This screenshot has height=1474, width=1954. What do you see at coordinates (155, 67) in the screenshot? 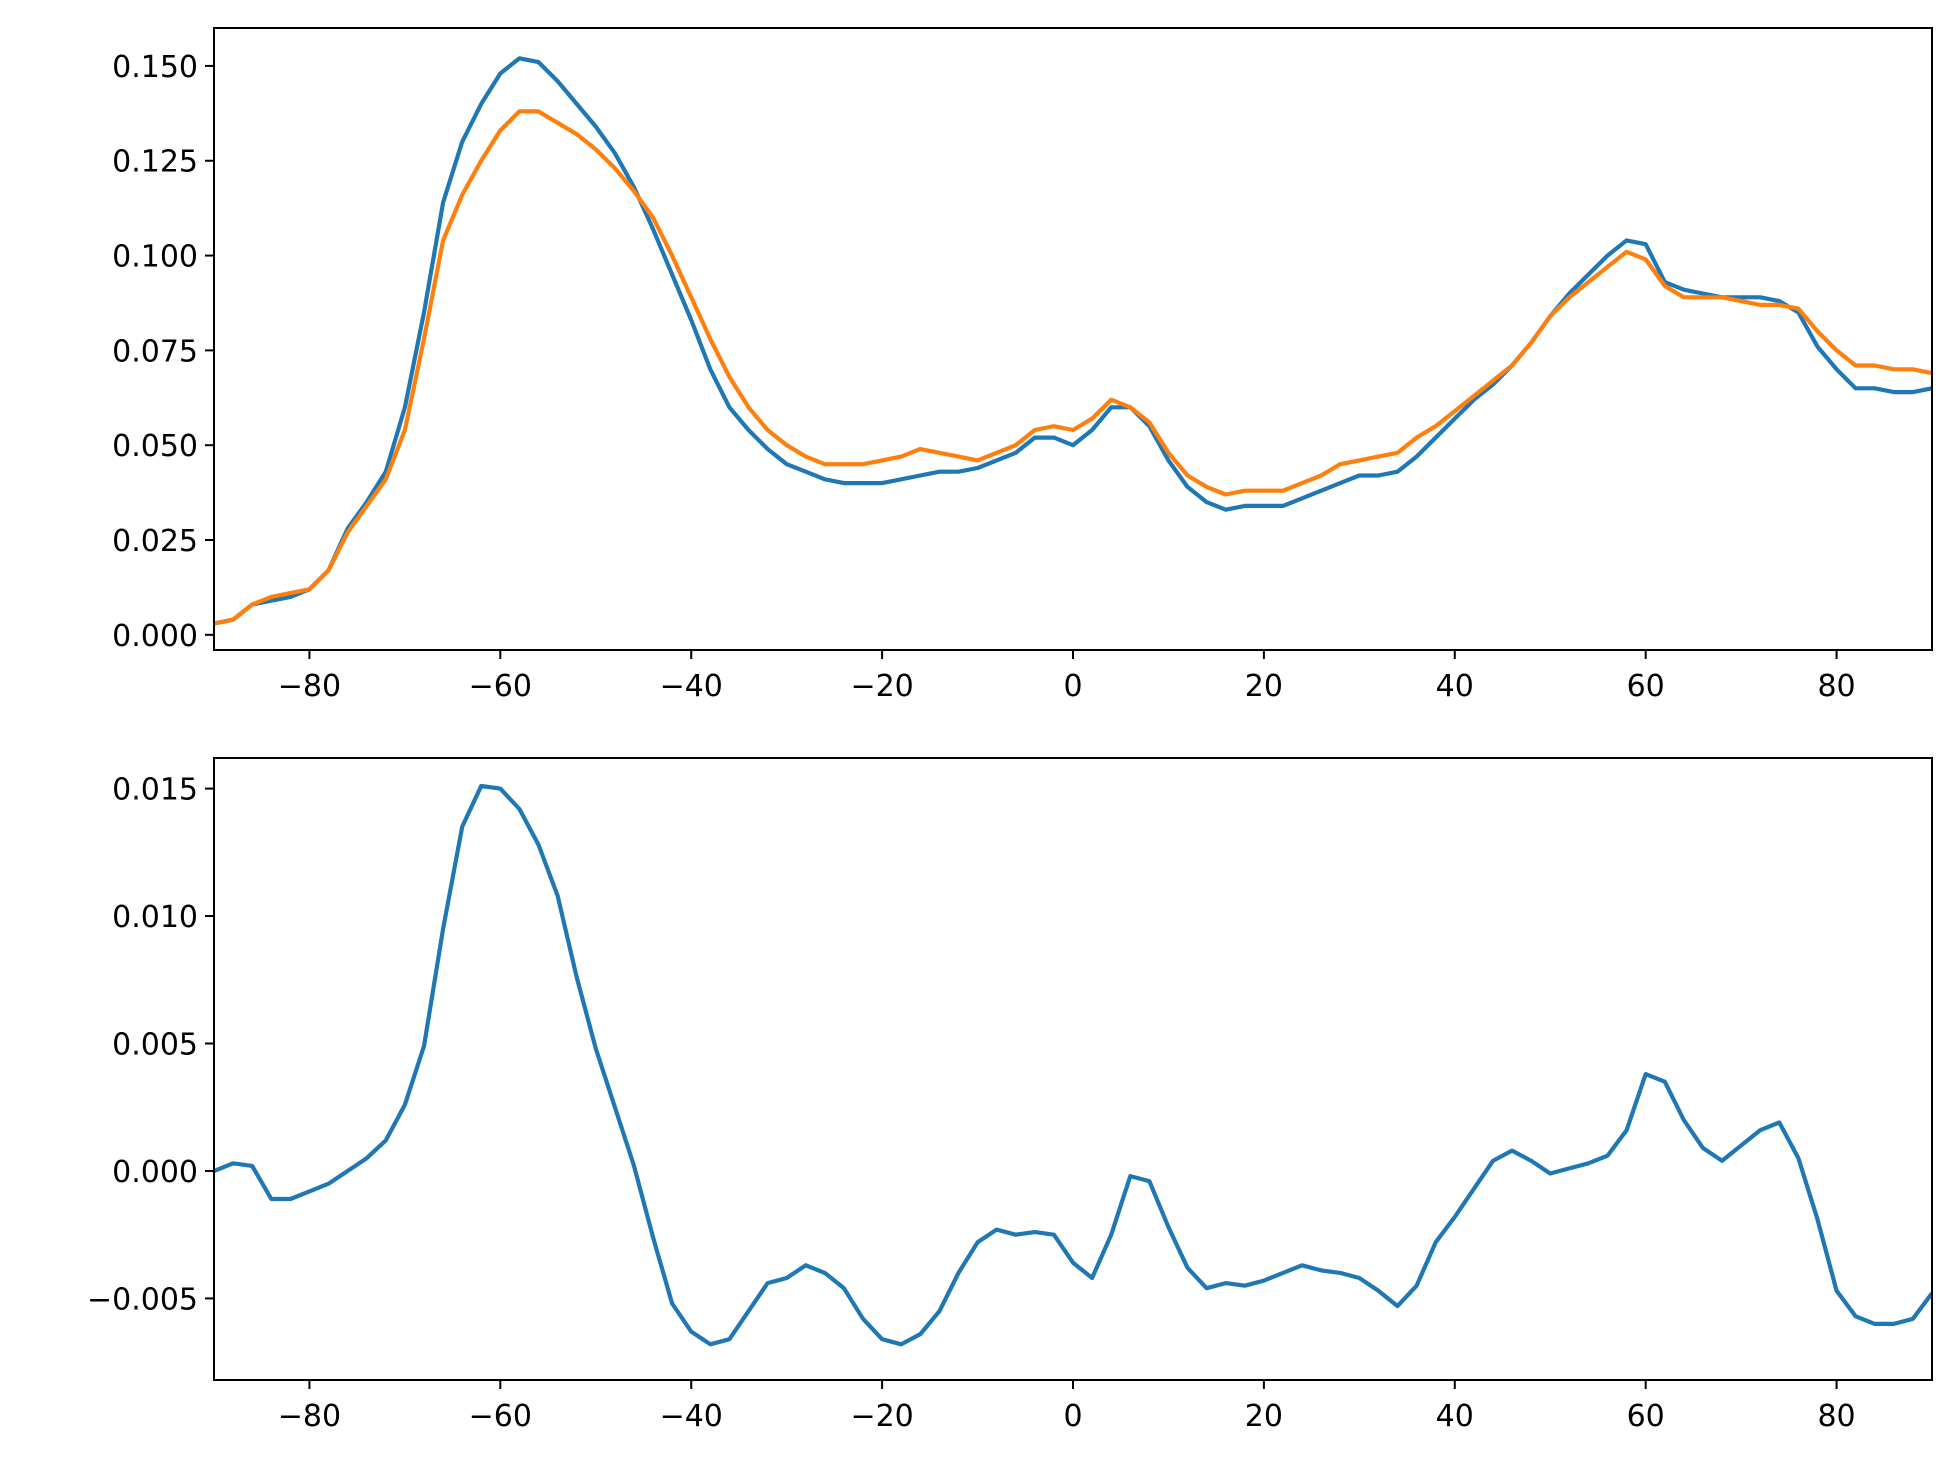
I see `y-tick-label: 0.150` at bounding box center [155, 67].